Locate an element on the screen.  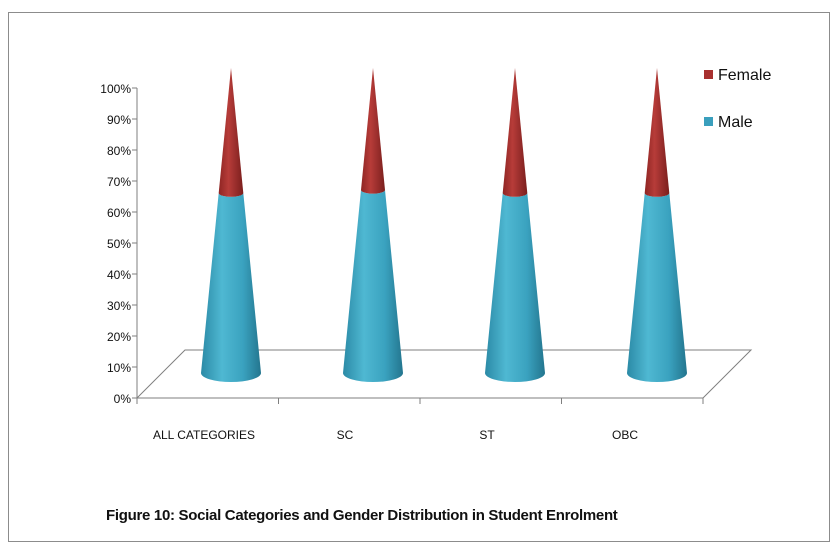
y-tick-label: 10% is located at coordinates (119, 368).